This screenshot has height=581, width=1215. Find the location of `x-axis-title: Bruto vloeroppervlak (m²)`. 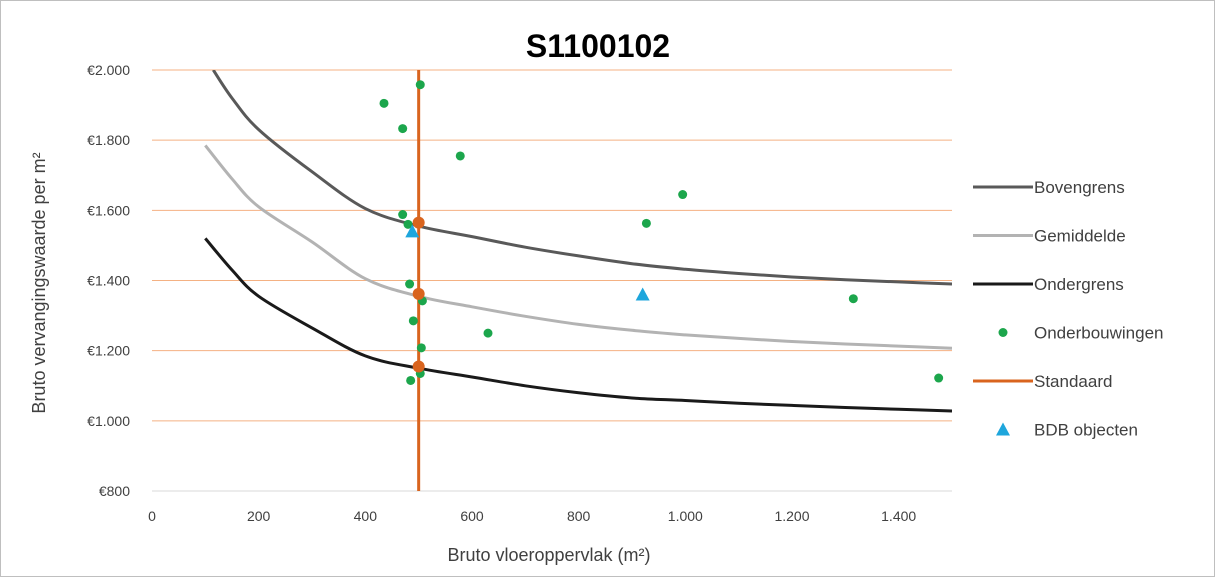

x-axis-title: Bruto vloeroppervlak (m²) is located at coordinates (548, 555).